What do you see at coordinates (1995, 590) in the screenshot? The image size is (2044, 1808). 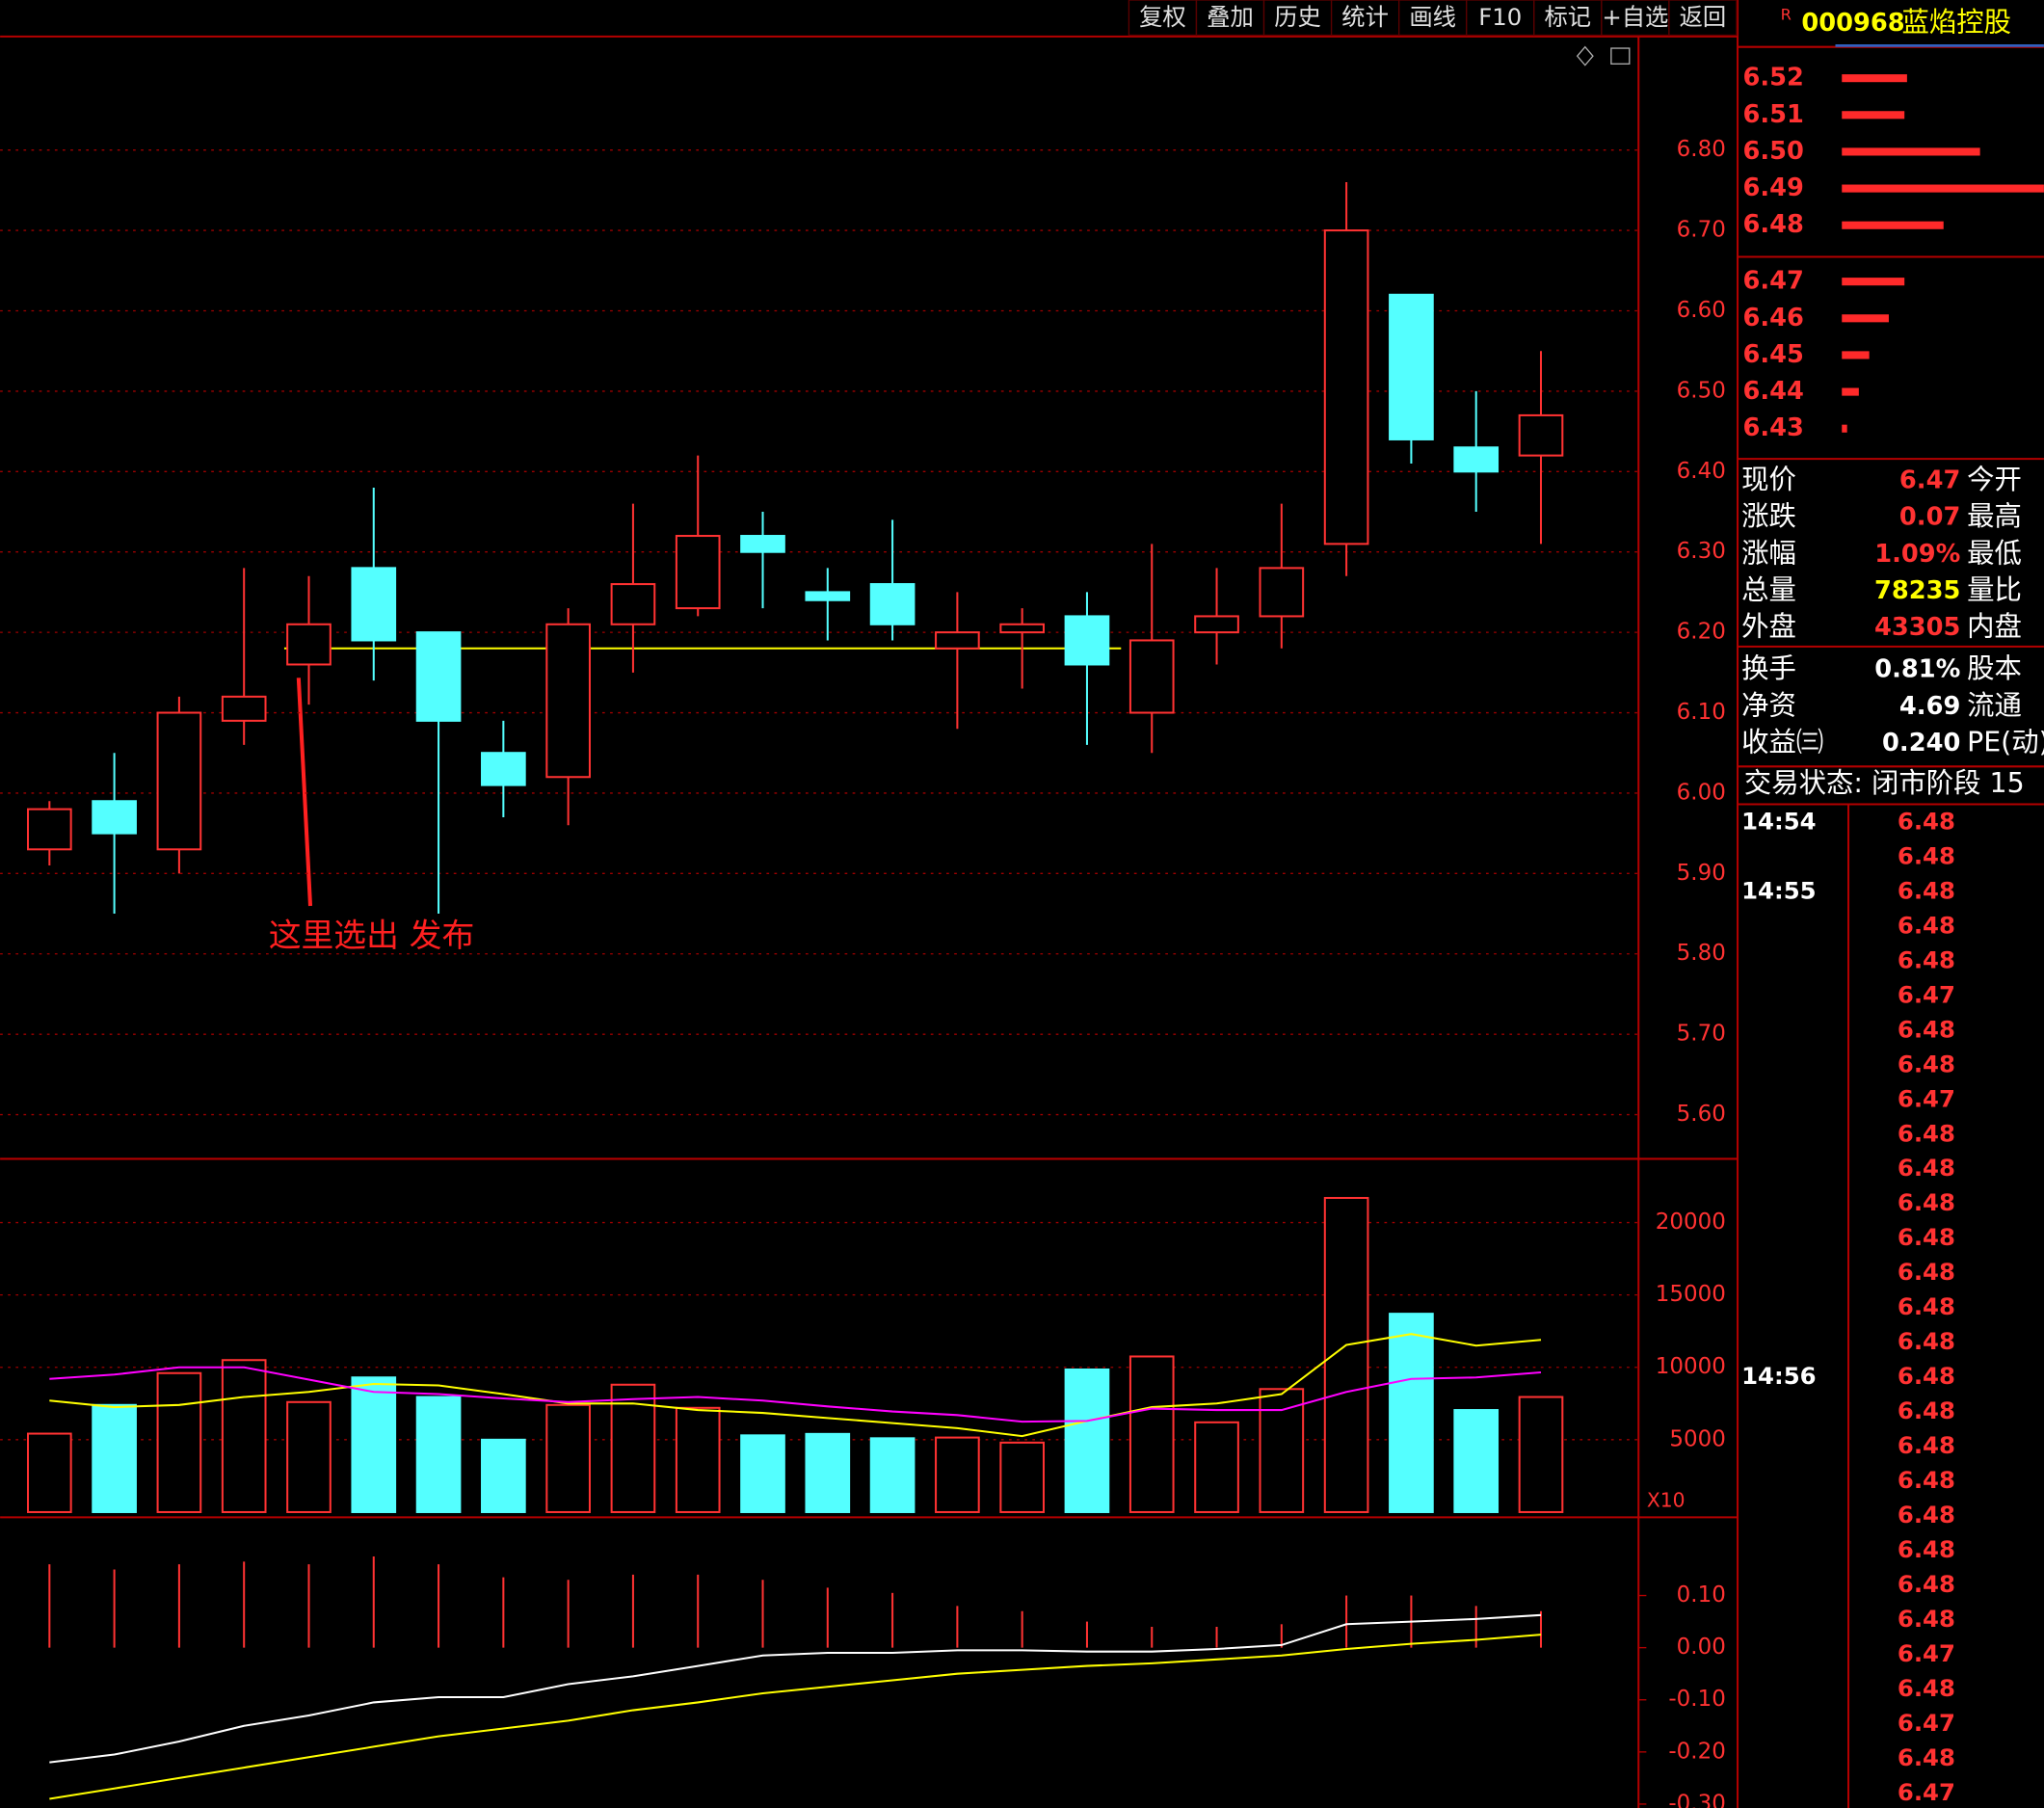 I see `quote-label: 量比` at bounding box center [1995, 590].